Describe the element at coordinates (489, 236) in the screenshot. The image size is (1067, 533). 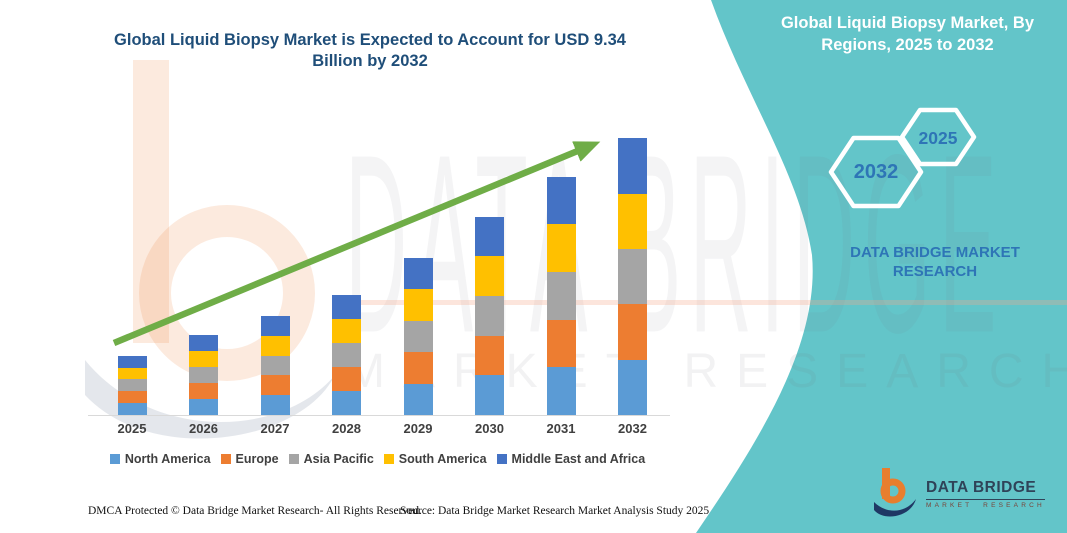
I see `bar-segment-2030-middle-east-and-africa` at that location.